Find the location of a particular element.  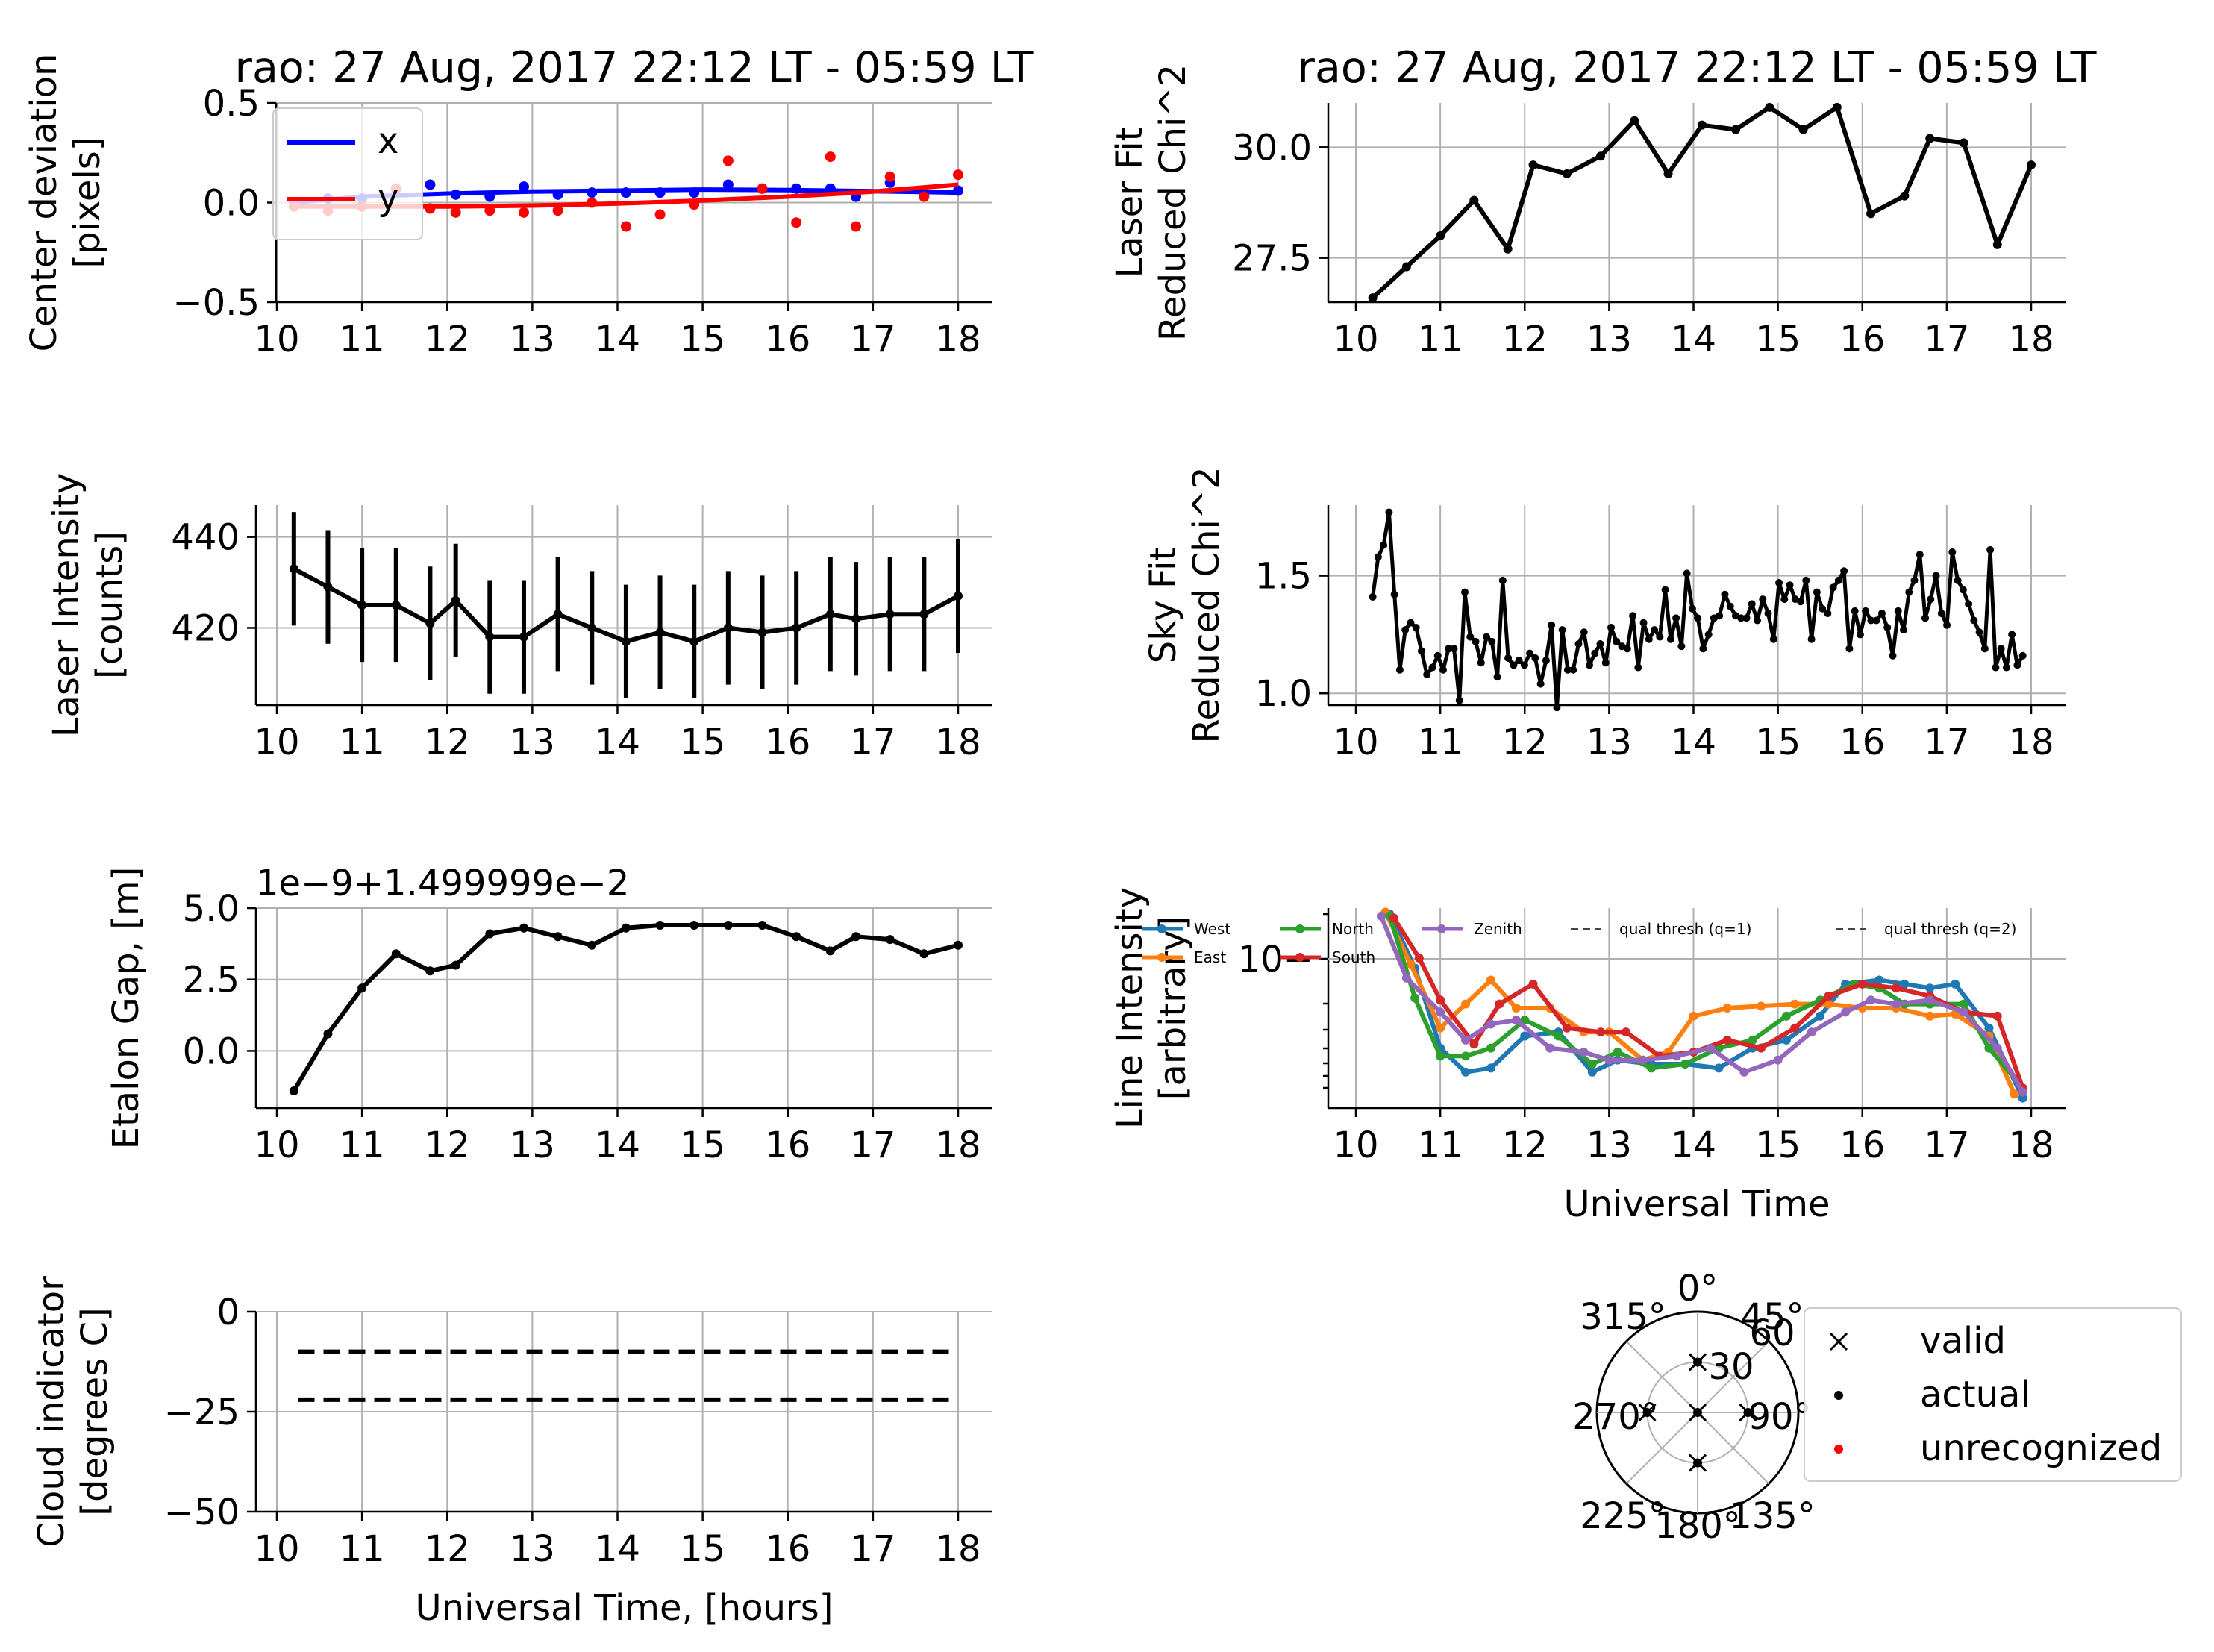

y-tick-label: 1.0 is located at coordinates (1283, 694).